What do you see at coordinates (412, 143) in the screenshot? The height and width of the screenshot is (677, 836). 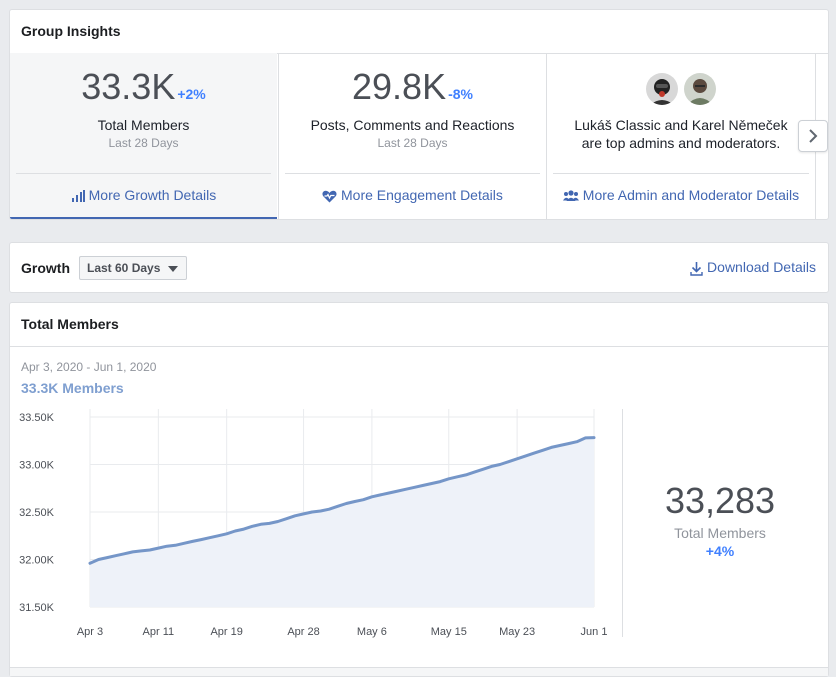 I see `engagement-period: Last 28 Days` at bounding box center [412, 143].